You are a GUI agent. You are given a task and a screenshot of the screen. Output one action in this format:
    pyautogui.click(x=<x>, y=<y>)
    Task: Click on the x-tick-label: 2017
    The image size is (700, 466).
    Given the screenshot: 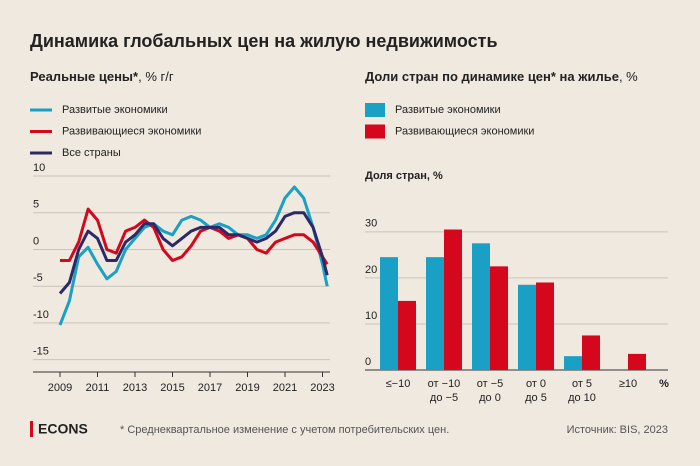 What is the action you would take?
    pyautogui.click(x=210, y=388)
    